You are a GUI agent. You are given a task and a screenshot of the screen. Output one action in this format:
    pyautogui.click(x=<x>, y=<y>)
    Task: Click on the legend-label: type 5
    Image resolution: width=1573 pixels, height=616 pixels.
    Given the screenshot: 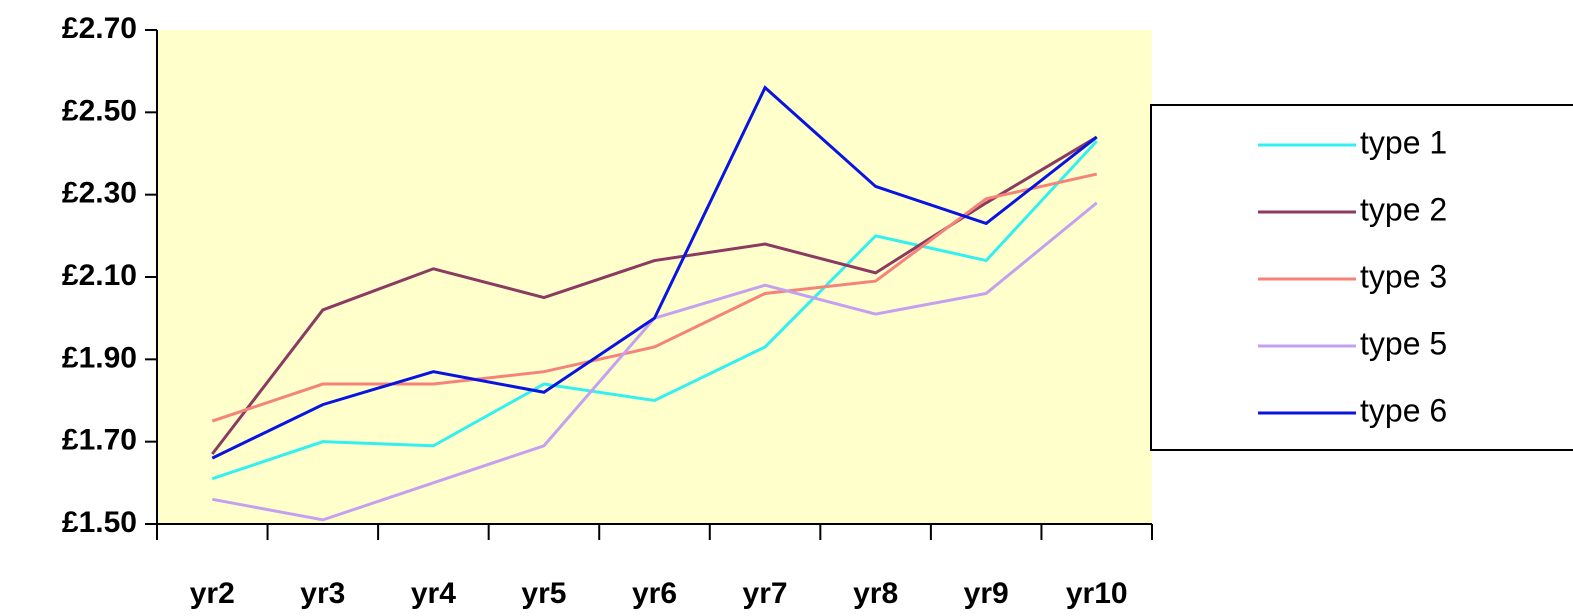 What is the action you would take?
    pyautogui.click(x=1403, y=343)
    